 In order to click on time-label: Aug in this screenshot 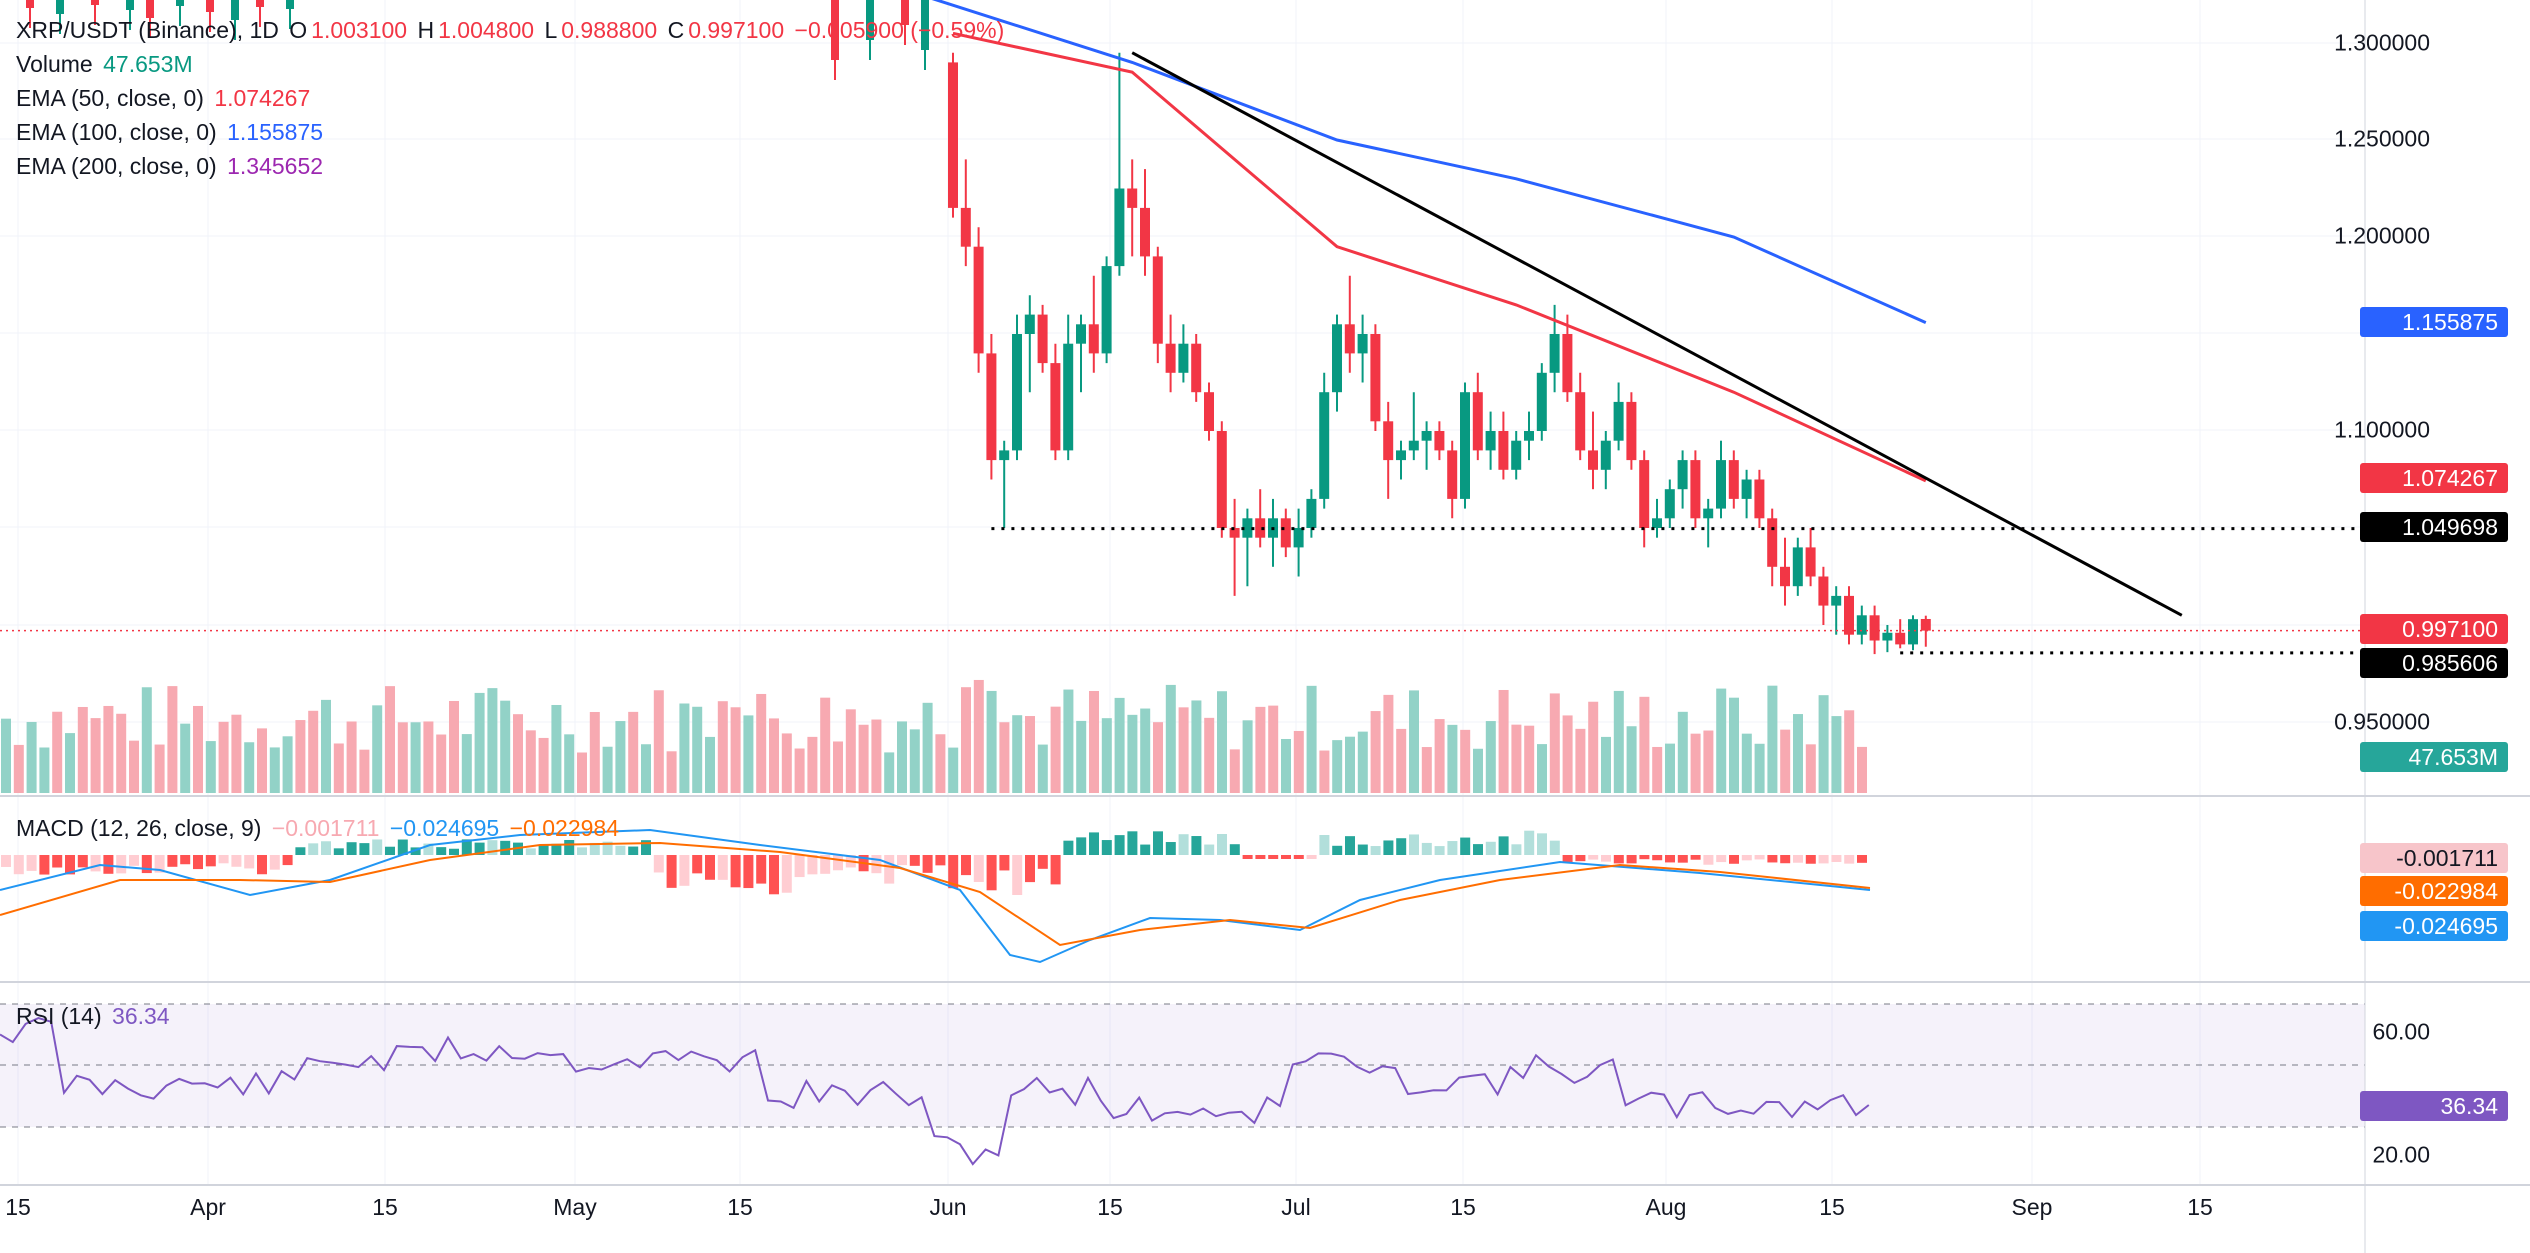, I will do `click(1666, 1207)`.